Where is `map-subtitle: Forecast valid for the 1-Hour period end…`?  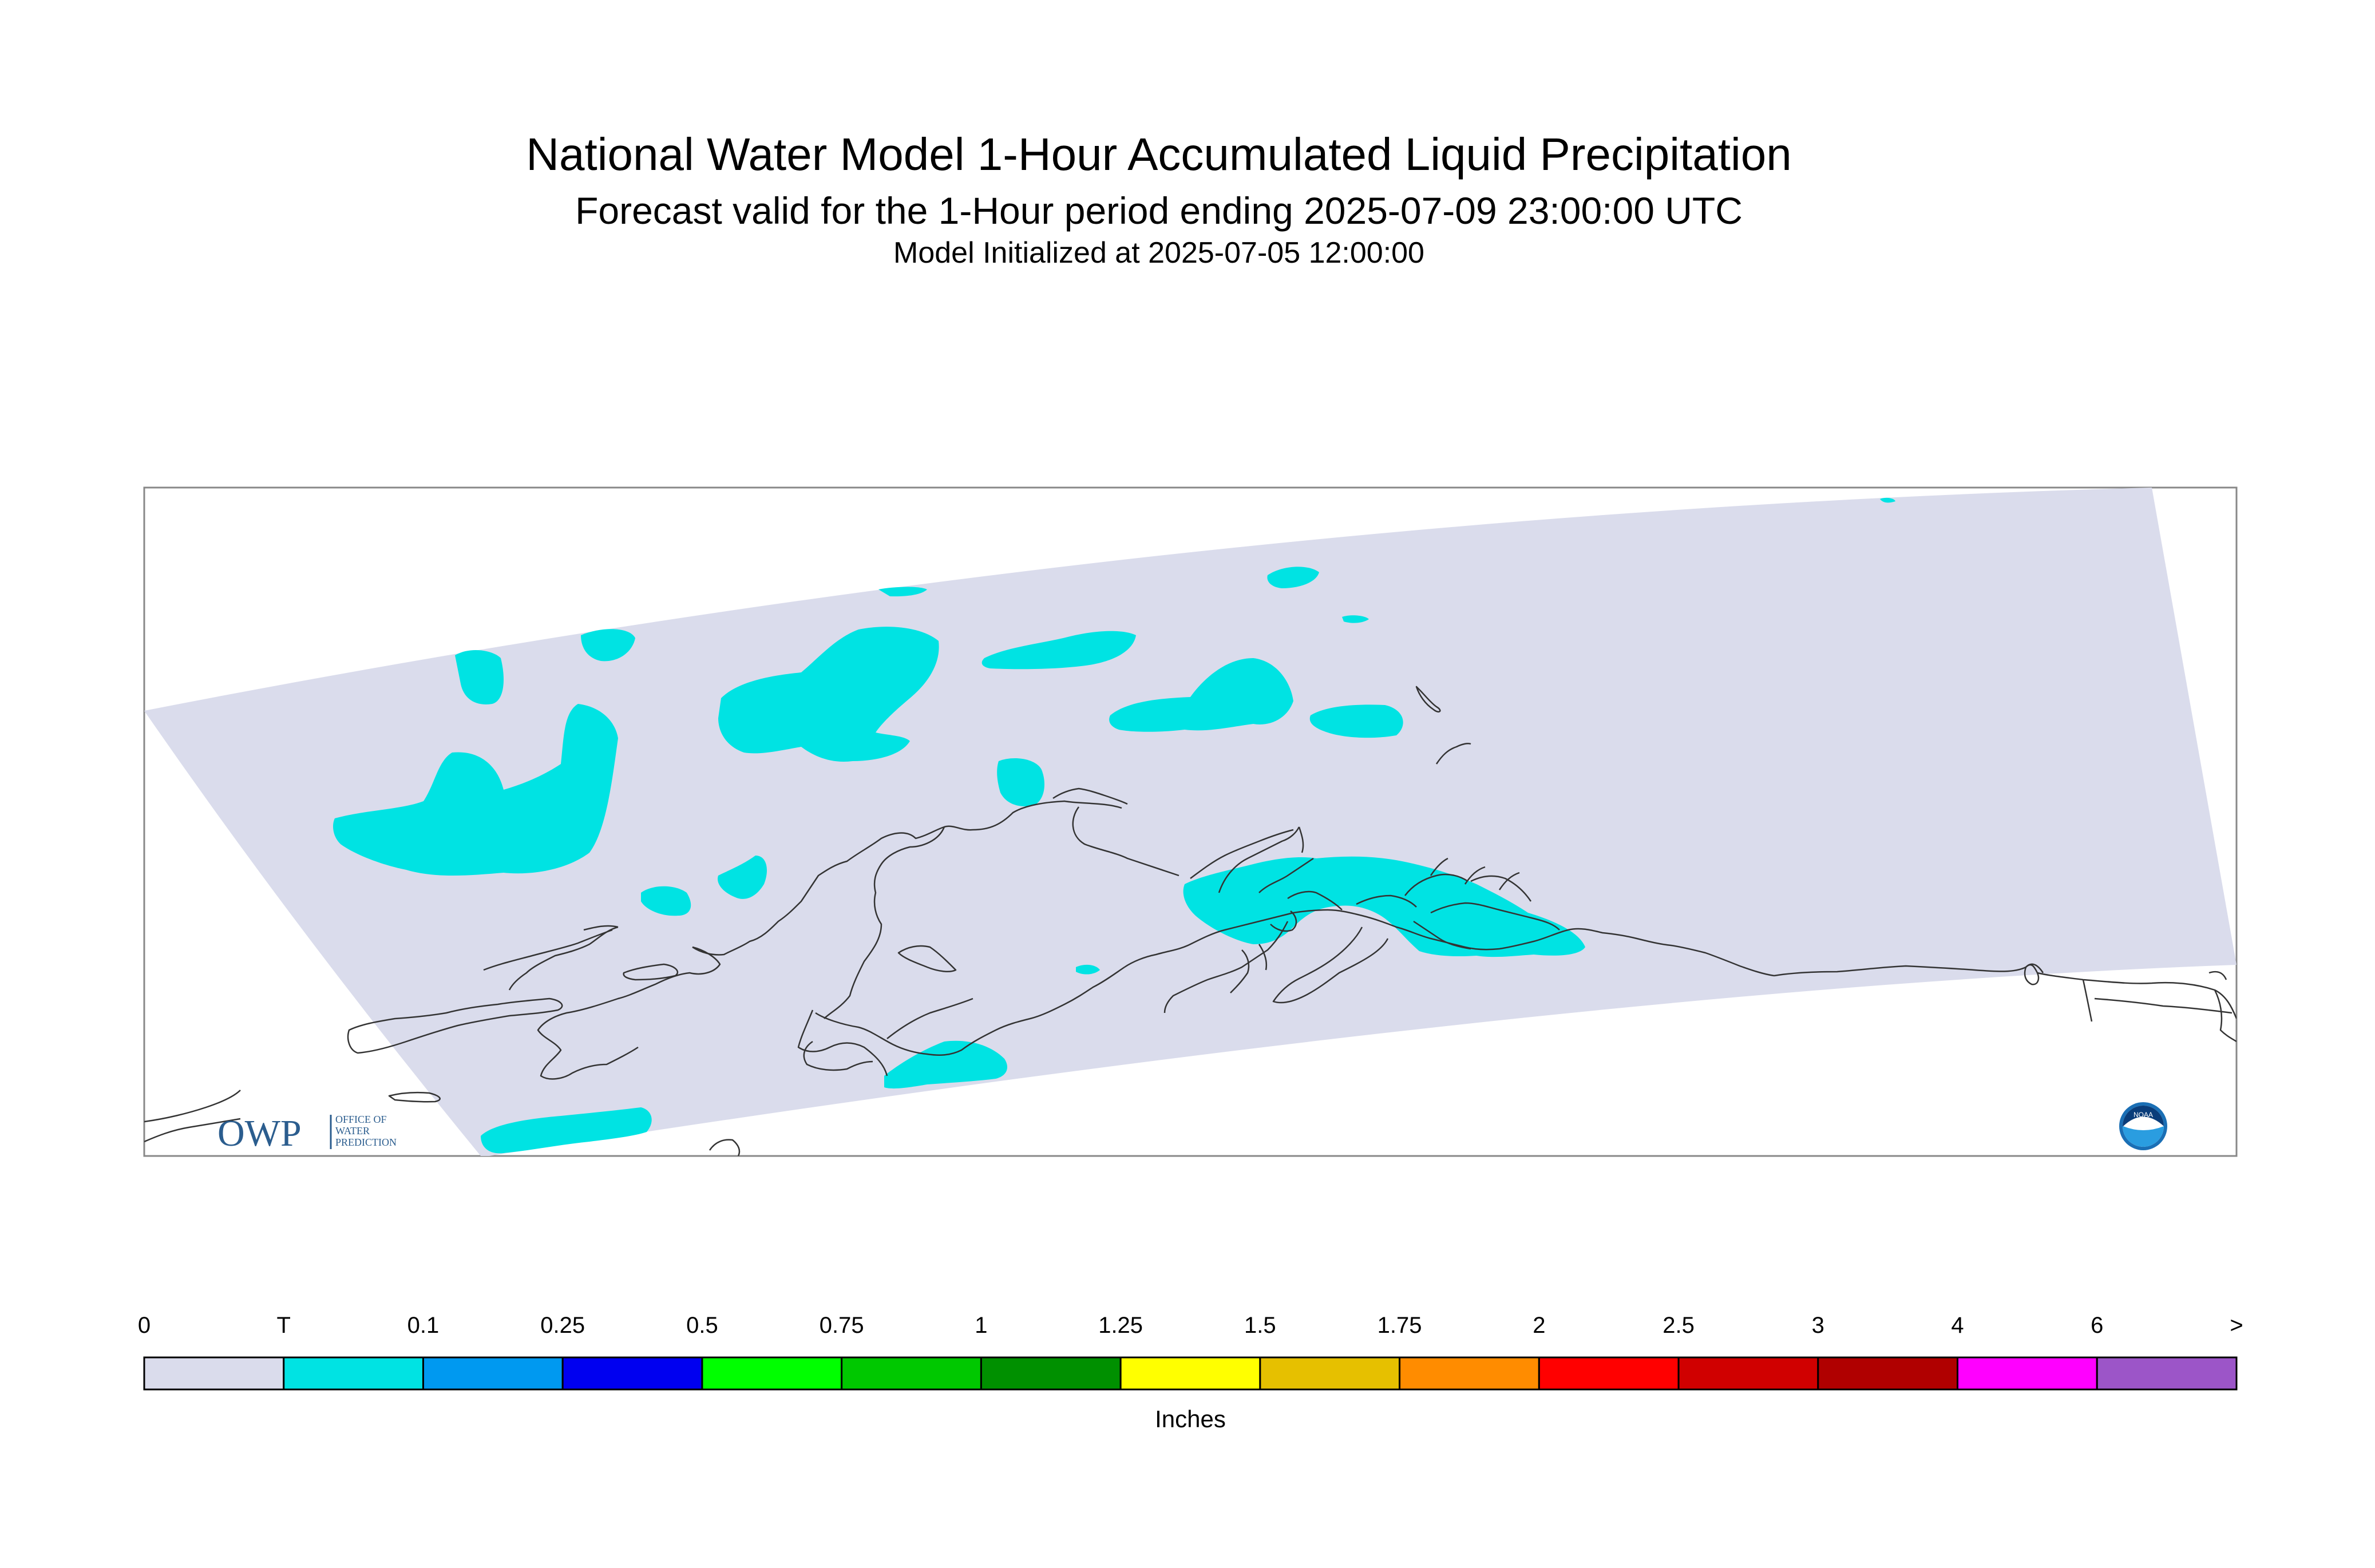
map-subtitle: Forecast valid for the 1-Hour period end… is located at coordinates (1159, 210).